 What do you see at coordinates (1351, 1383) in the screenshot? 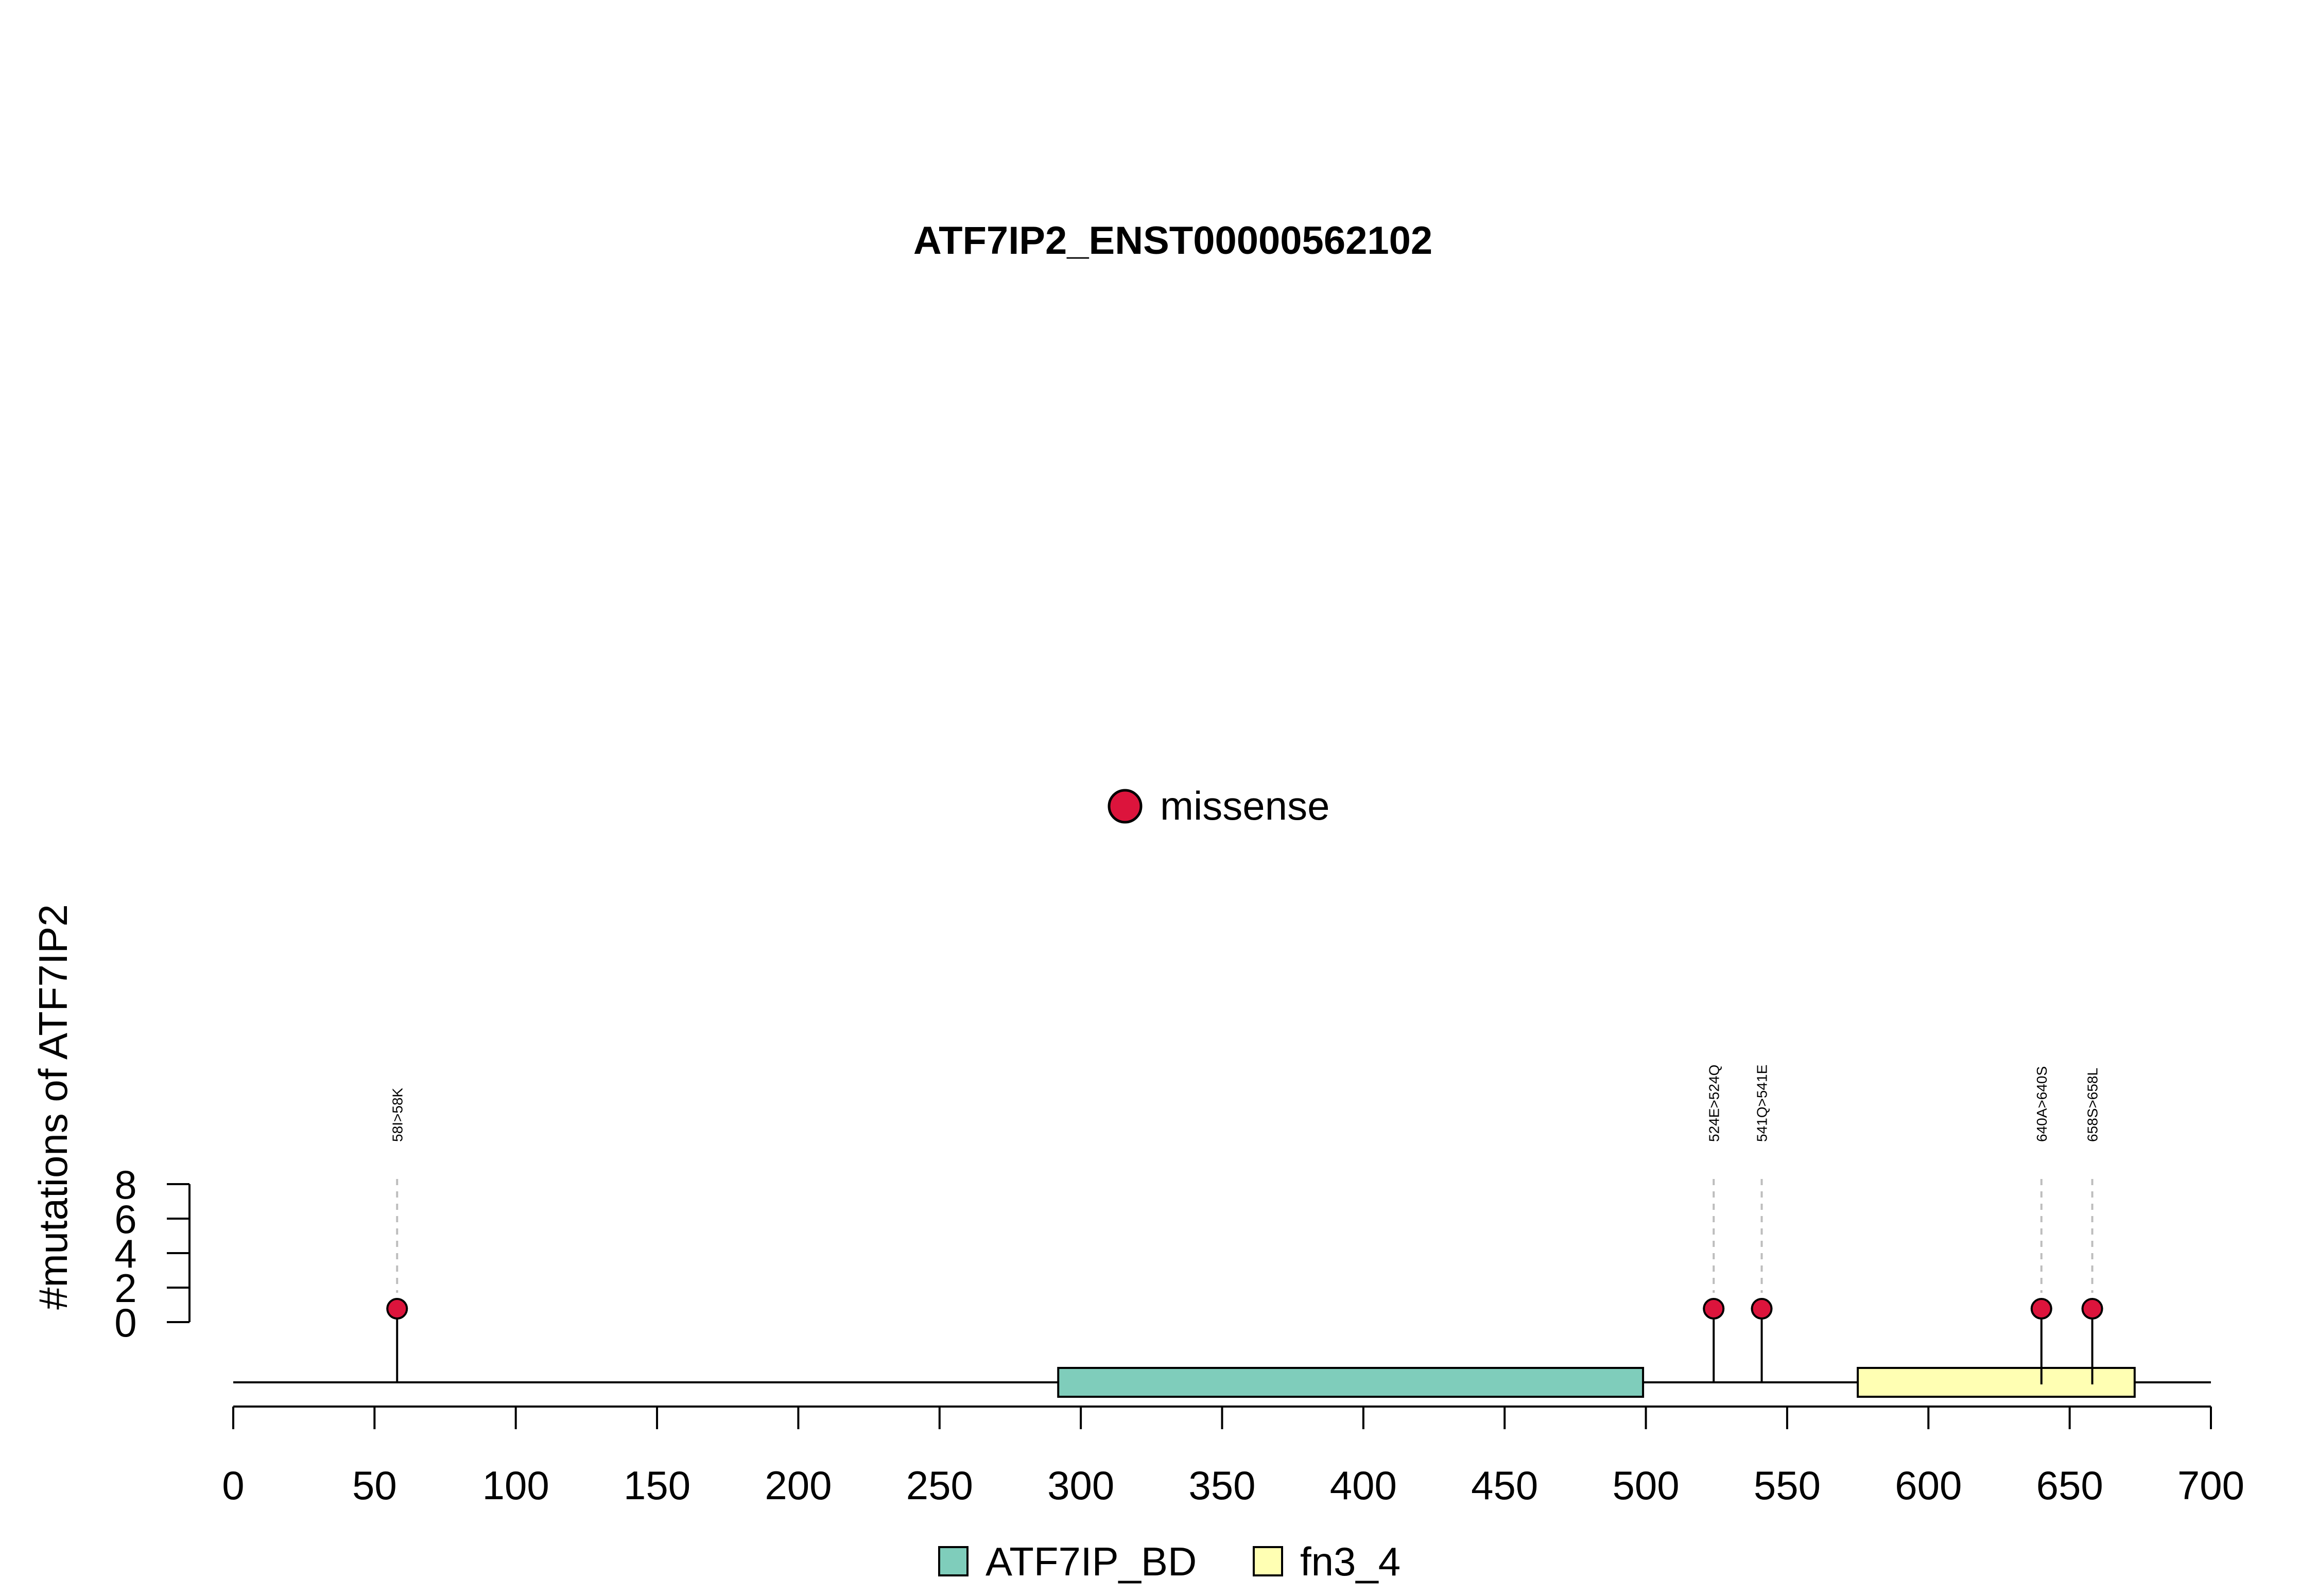
I see `domain-atf7ip-bd` at bounding box center [1351, 1383].